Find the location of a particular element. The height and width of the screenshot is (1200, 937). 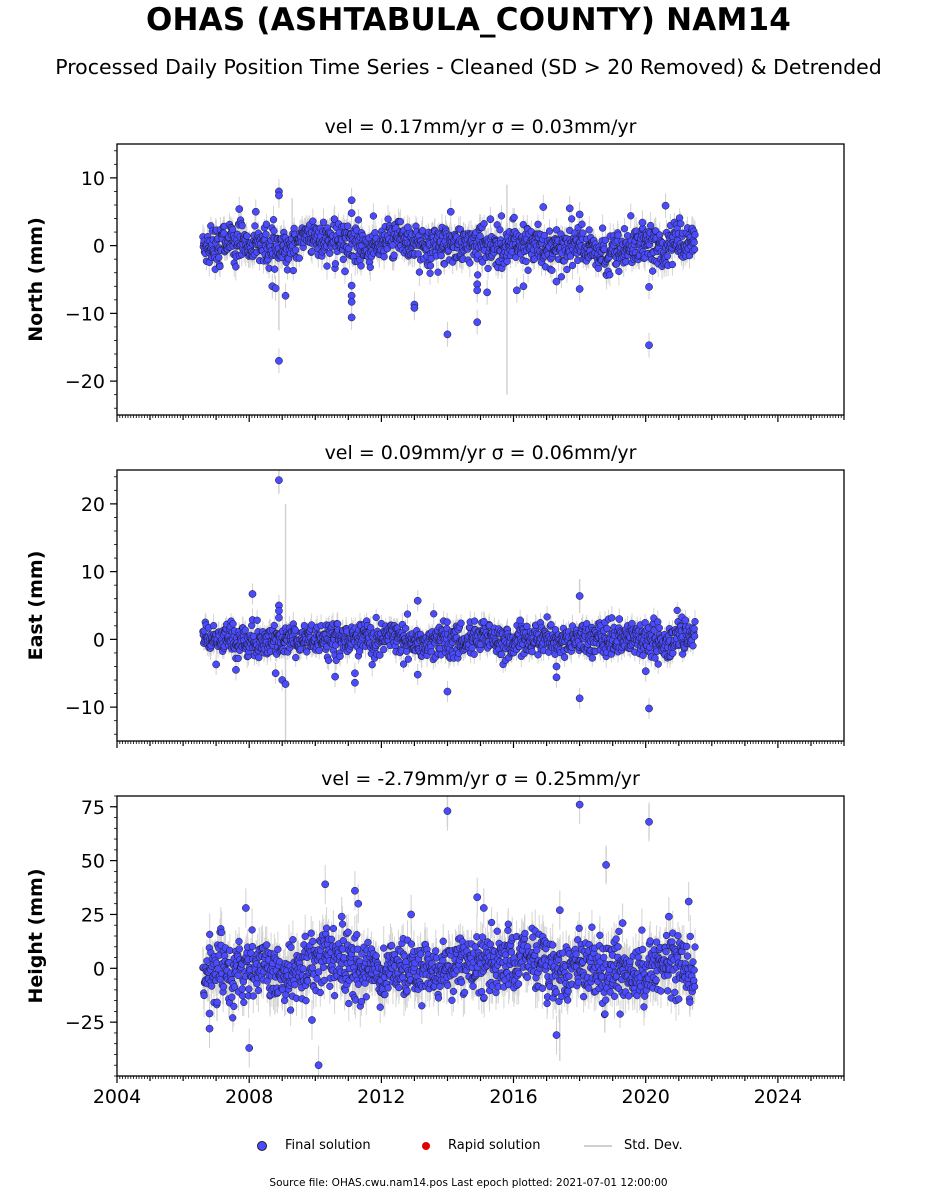

panel-title-east: vel = 0.09mm/yr σ = 0.06mm/yr is located at coordinates (481, 453).